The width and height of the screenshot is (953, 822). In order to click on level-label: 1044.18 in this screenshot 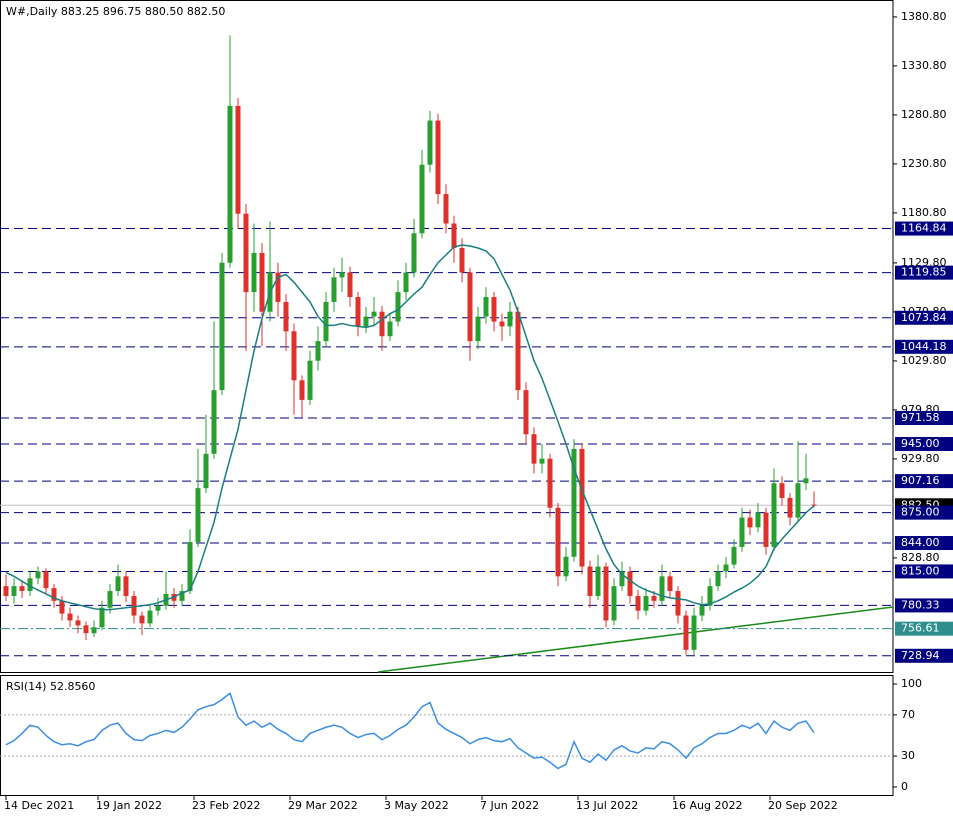, I will do `click(924, 346)`.